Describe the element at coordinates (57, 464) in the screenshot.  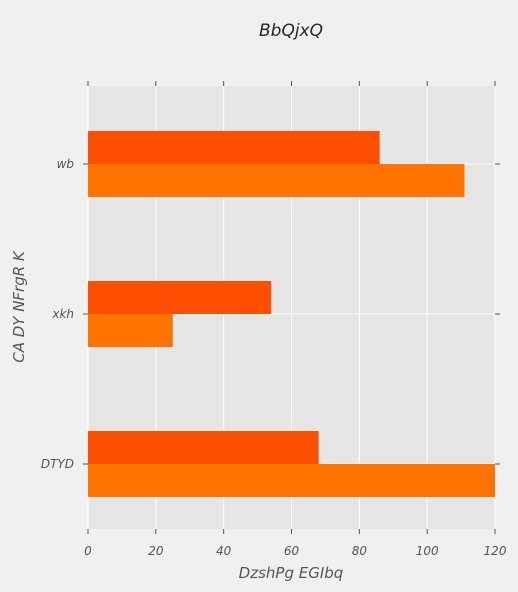
I see `y-tick-label: DTYD` at that location.